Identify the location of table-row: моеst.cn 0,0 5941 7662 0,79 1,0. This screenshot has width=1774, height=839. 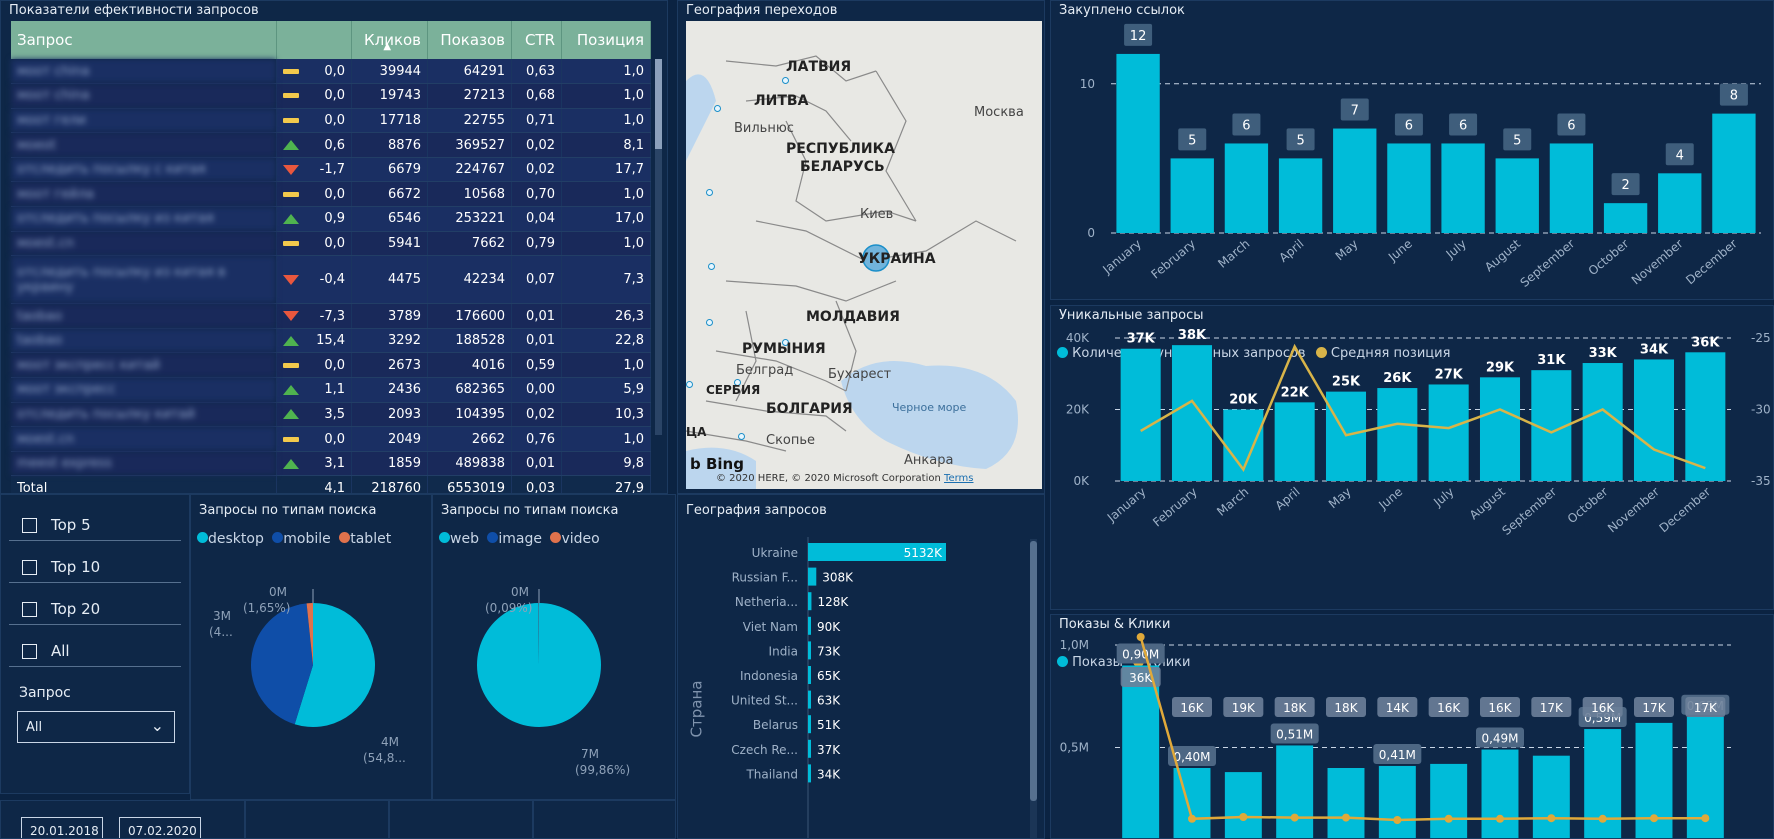
(331, 244).